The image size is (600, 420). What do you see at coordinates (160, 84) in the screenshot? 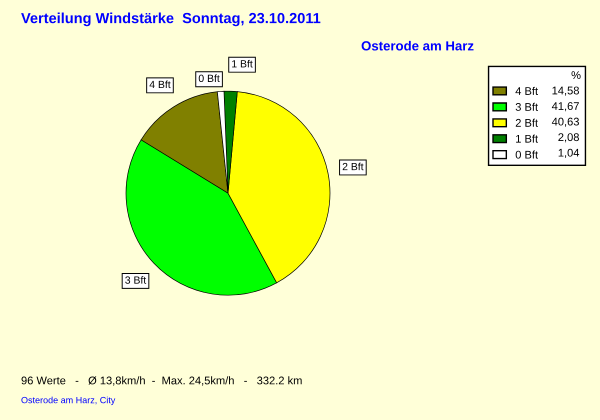
I see `slice-label: 4 Bft` at bounding box center [160, 84].